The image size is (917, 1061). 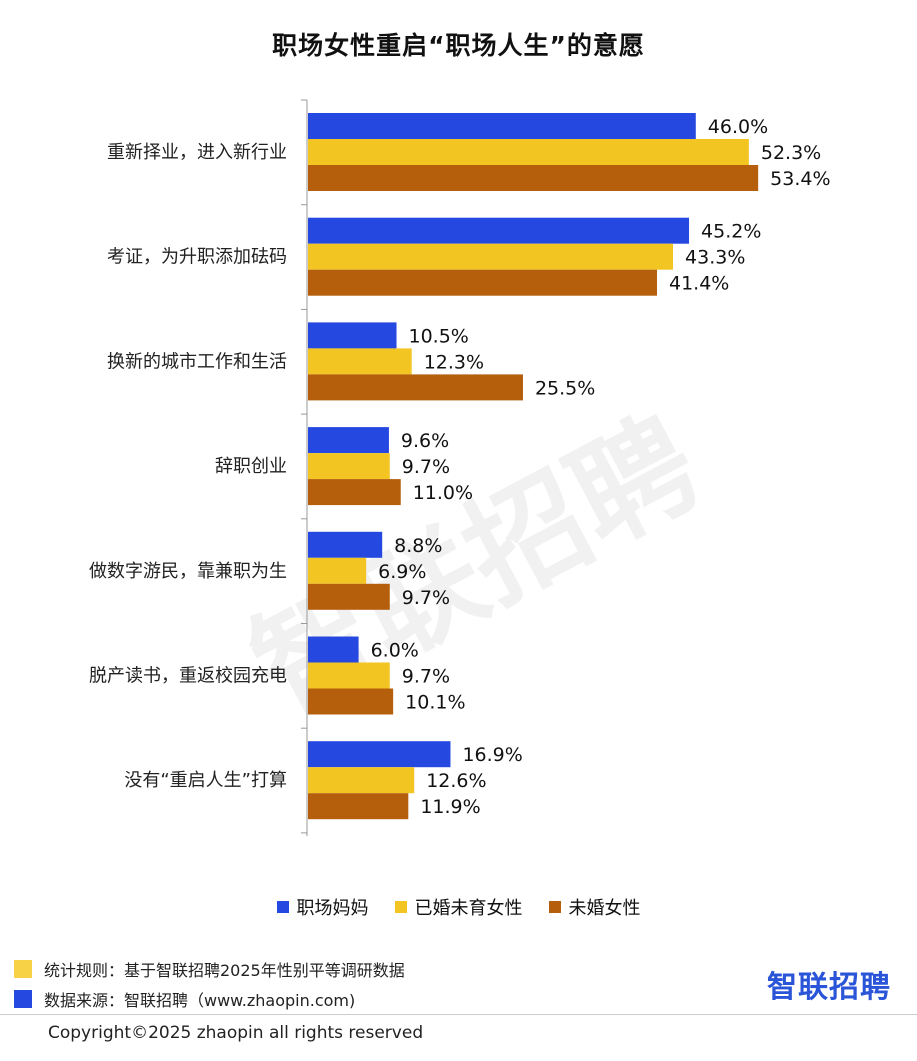 What do you see at coordinates (450, 807) in the screenshot?
I see `data-label: 11.9%` at bounding box center [450, 807].